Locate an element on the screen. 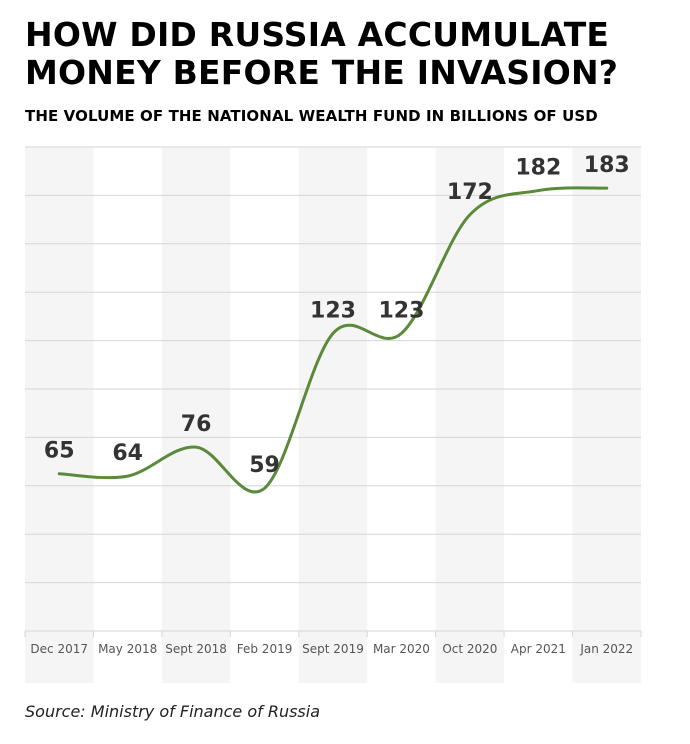 The height and width of the screenshot is (744, 690). data-label: 76 is located at coordinates (196, 424).